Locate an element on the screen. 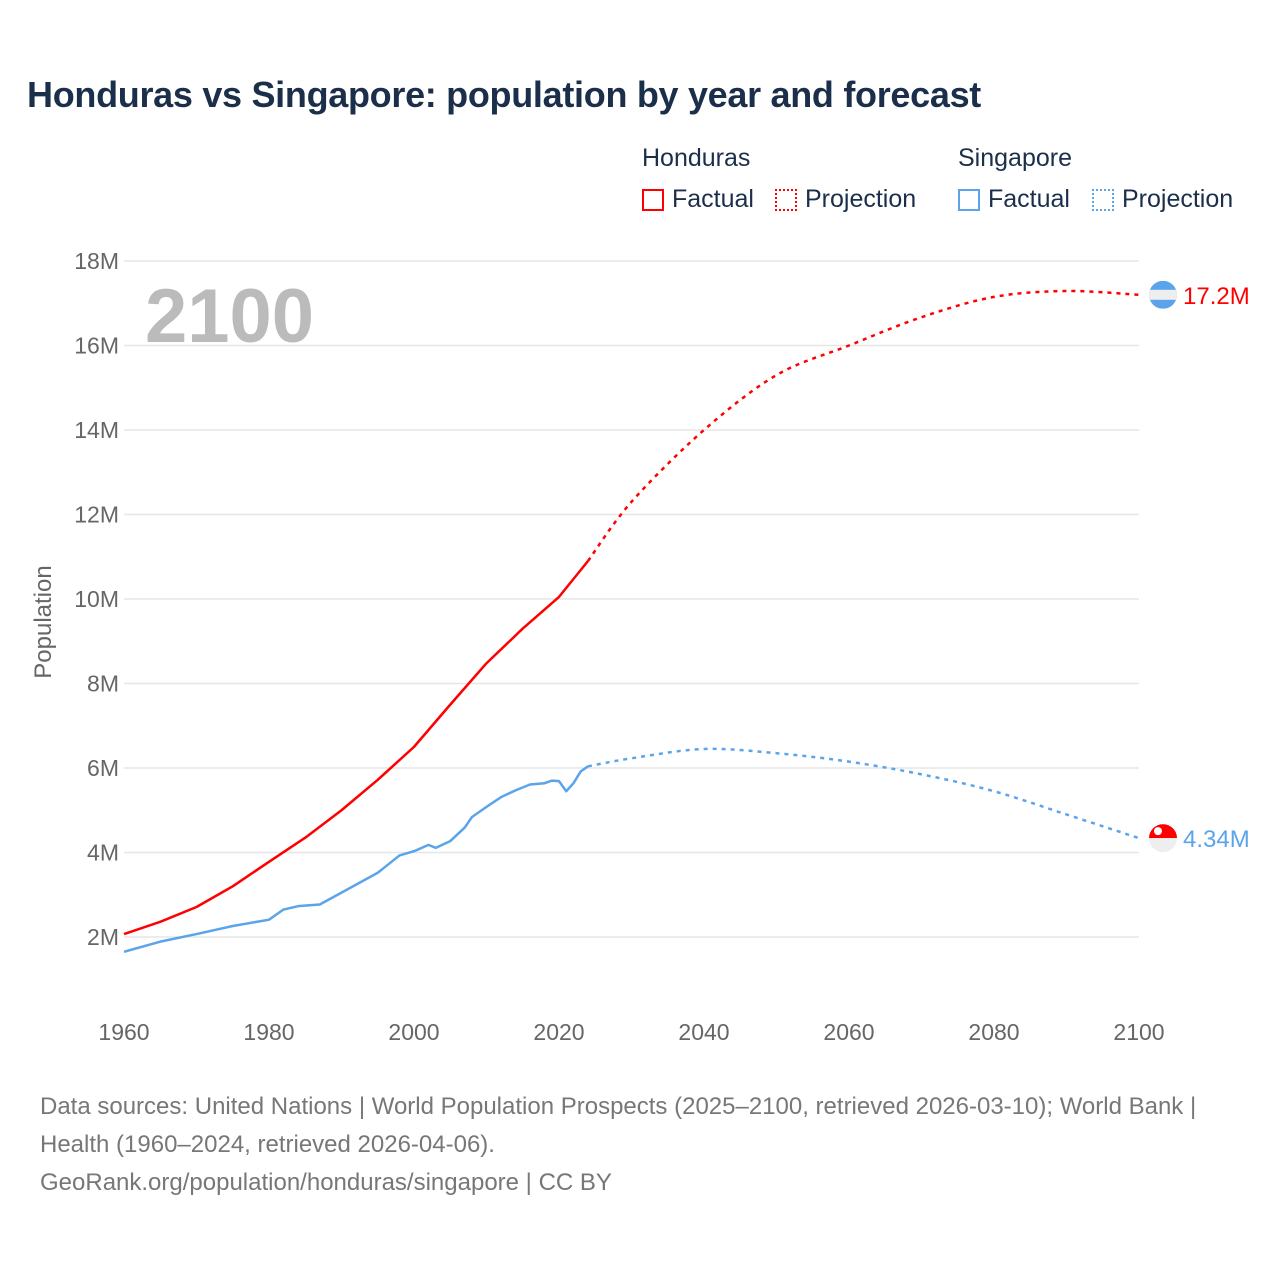  y-tick-label: 12M is located at coordinates (96, 515).